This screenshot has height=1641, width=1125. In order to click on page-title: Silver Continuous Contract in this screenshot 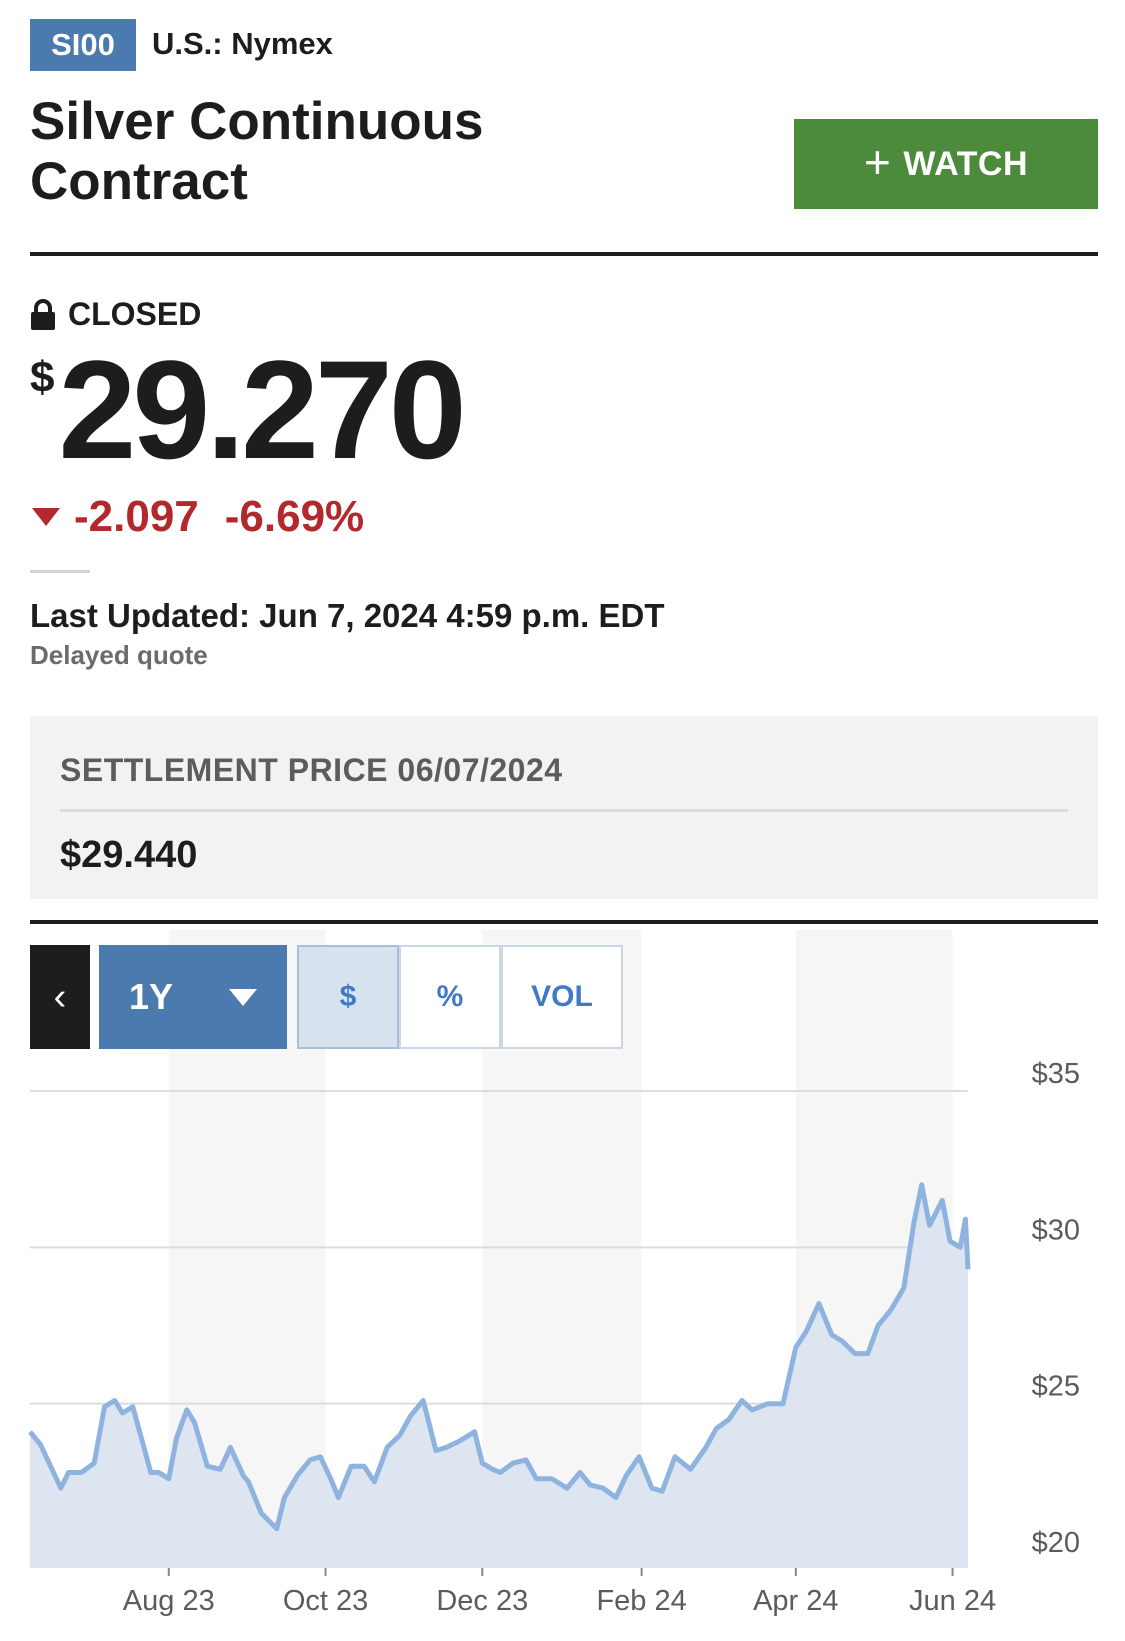, I will do `click(257, 151)`.